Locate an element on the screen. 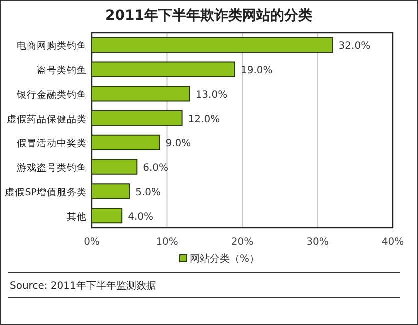 The width and height of the screenshot is (418, 325). x-tick-label: 0% is located at coordinates (92, 242).